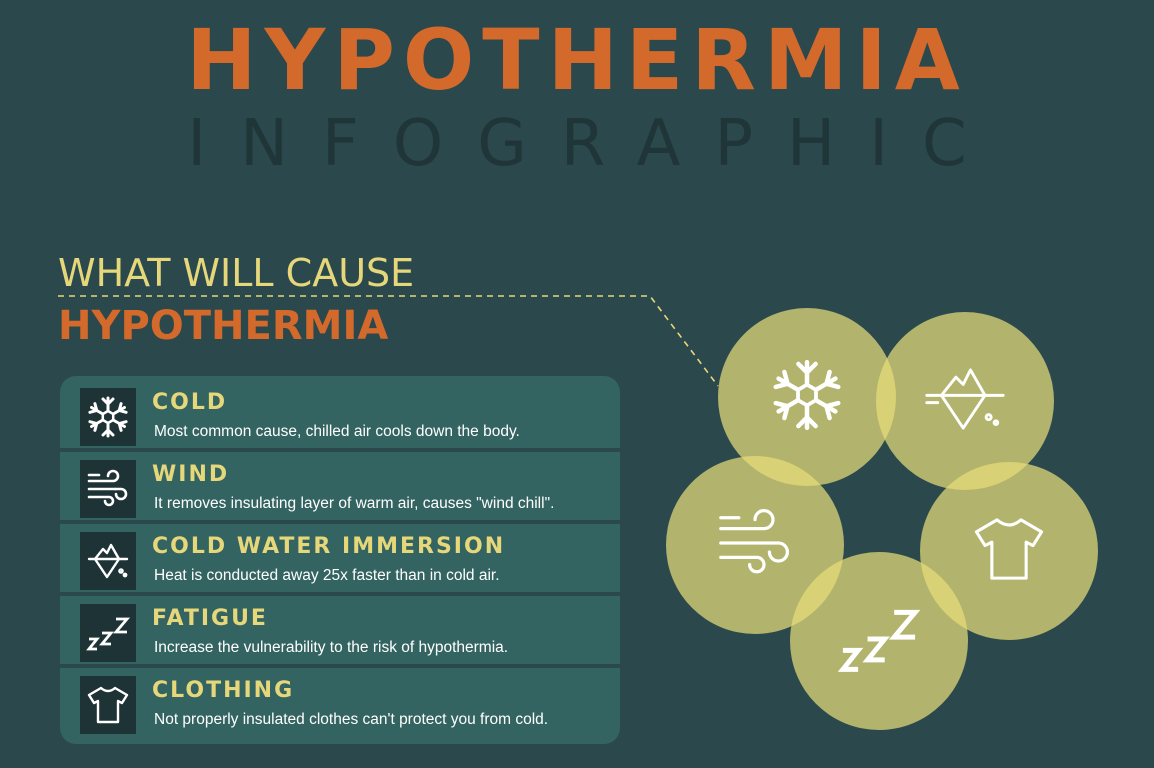  Describe the element at coordinates (577, 60) in the screenshot. I see `page-title: HYPOTHERMIA` at that location.